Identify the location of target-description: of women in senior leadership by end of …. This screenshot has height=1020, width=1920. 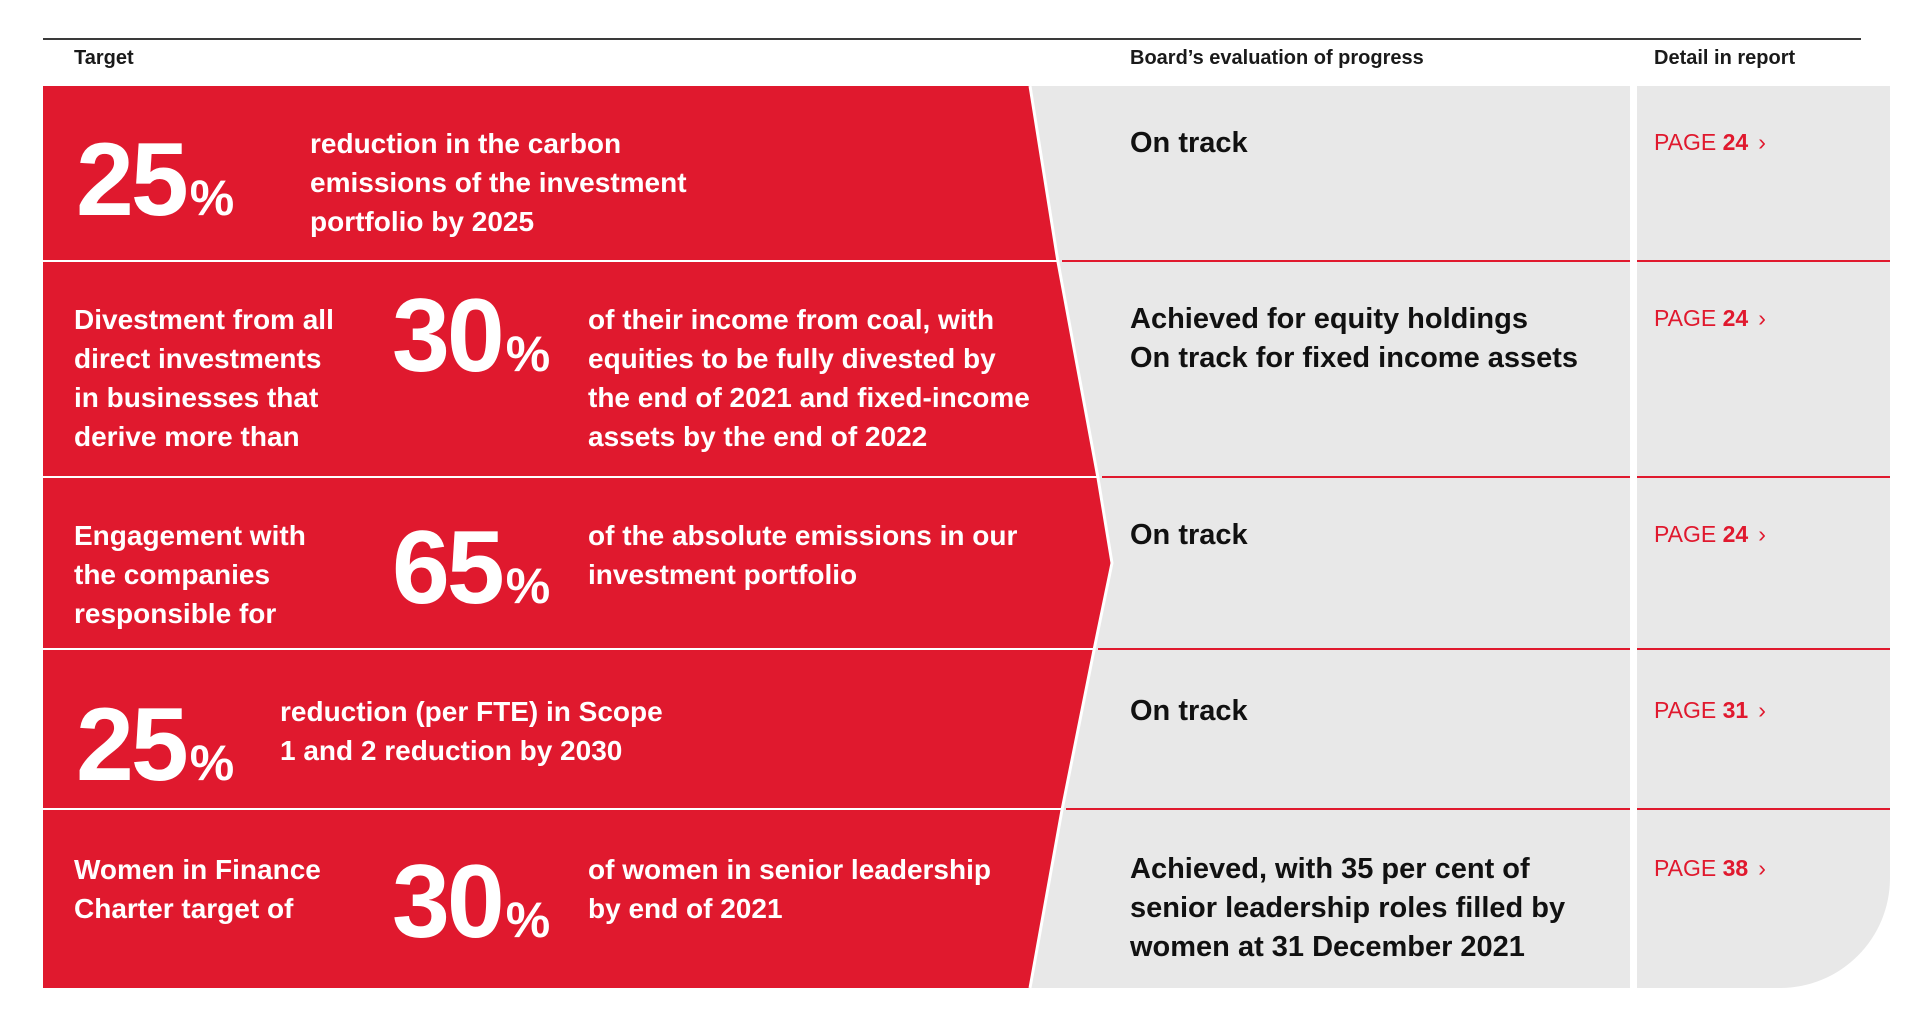
(789, 889).